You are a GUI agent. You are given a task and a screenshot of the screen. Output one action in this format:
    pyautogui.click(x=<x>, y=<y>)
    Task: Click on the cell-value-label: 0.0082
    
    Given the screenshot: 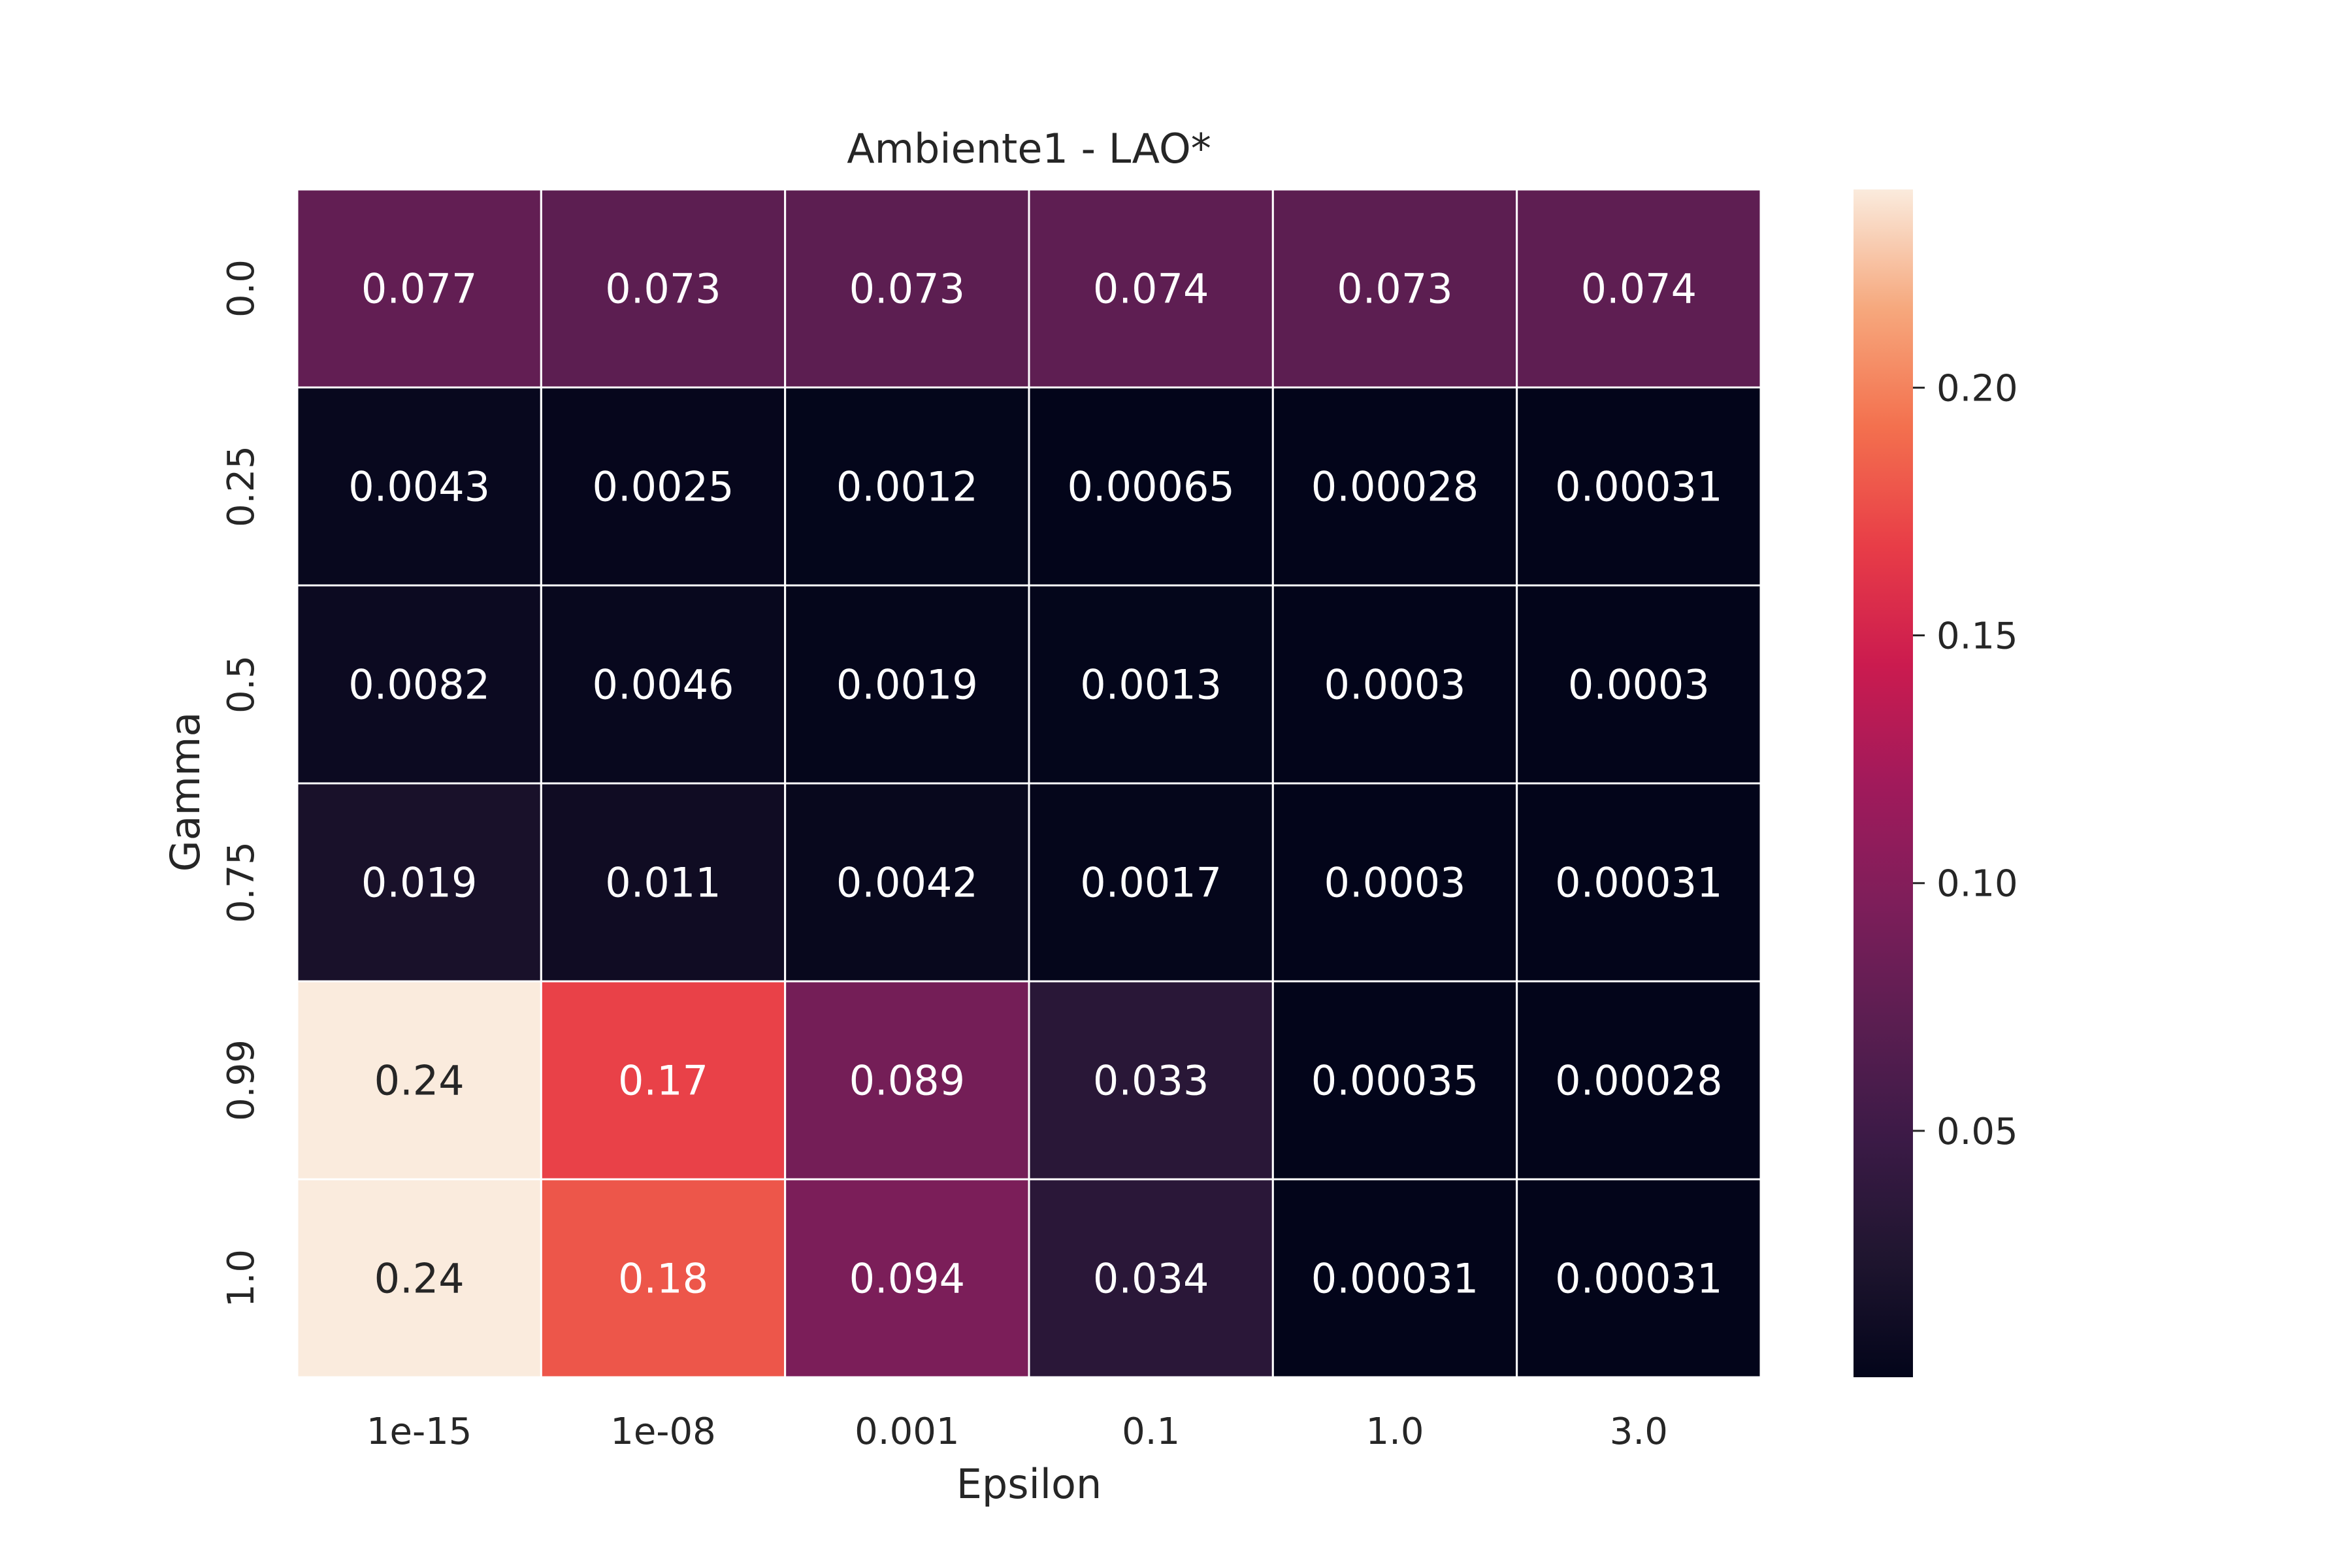 What is the action you would take?
    pyautogui.click(x=419, y=685)
    